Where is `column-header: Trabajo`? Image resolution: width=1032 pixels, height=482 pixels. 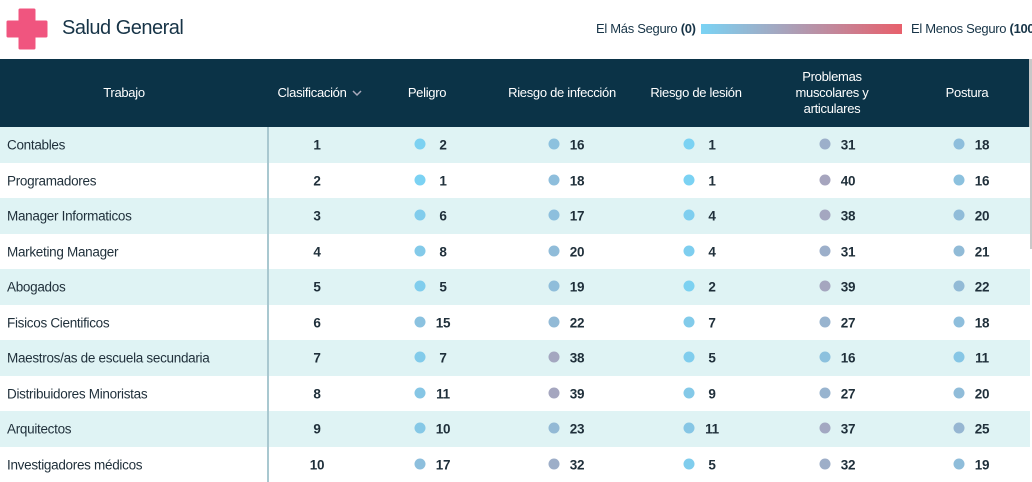 column-header: Trabajo is located at coordinates (124, 92).